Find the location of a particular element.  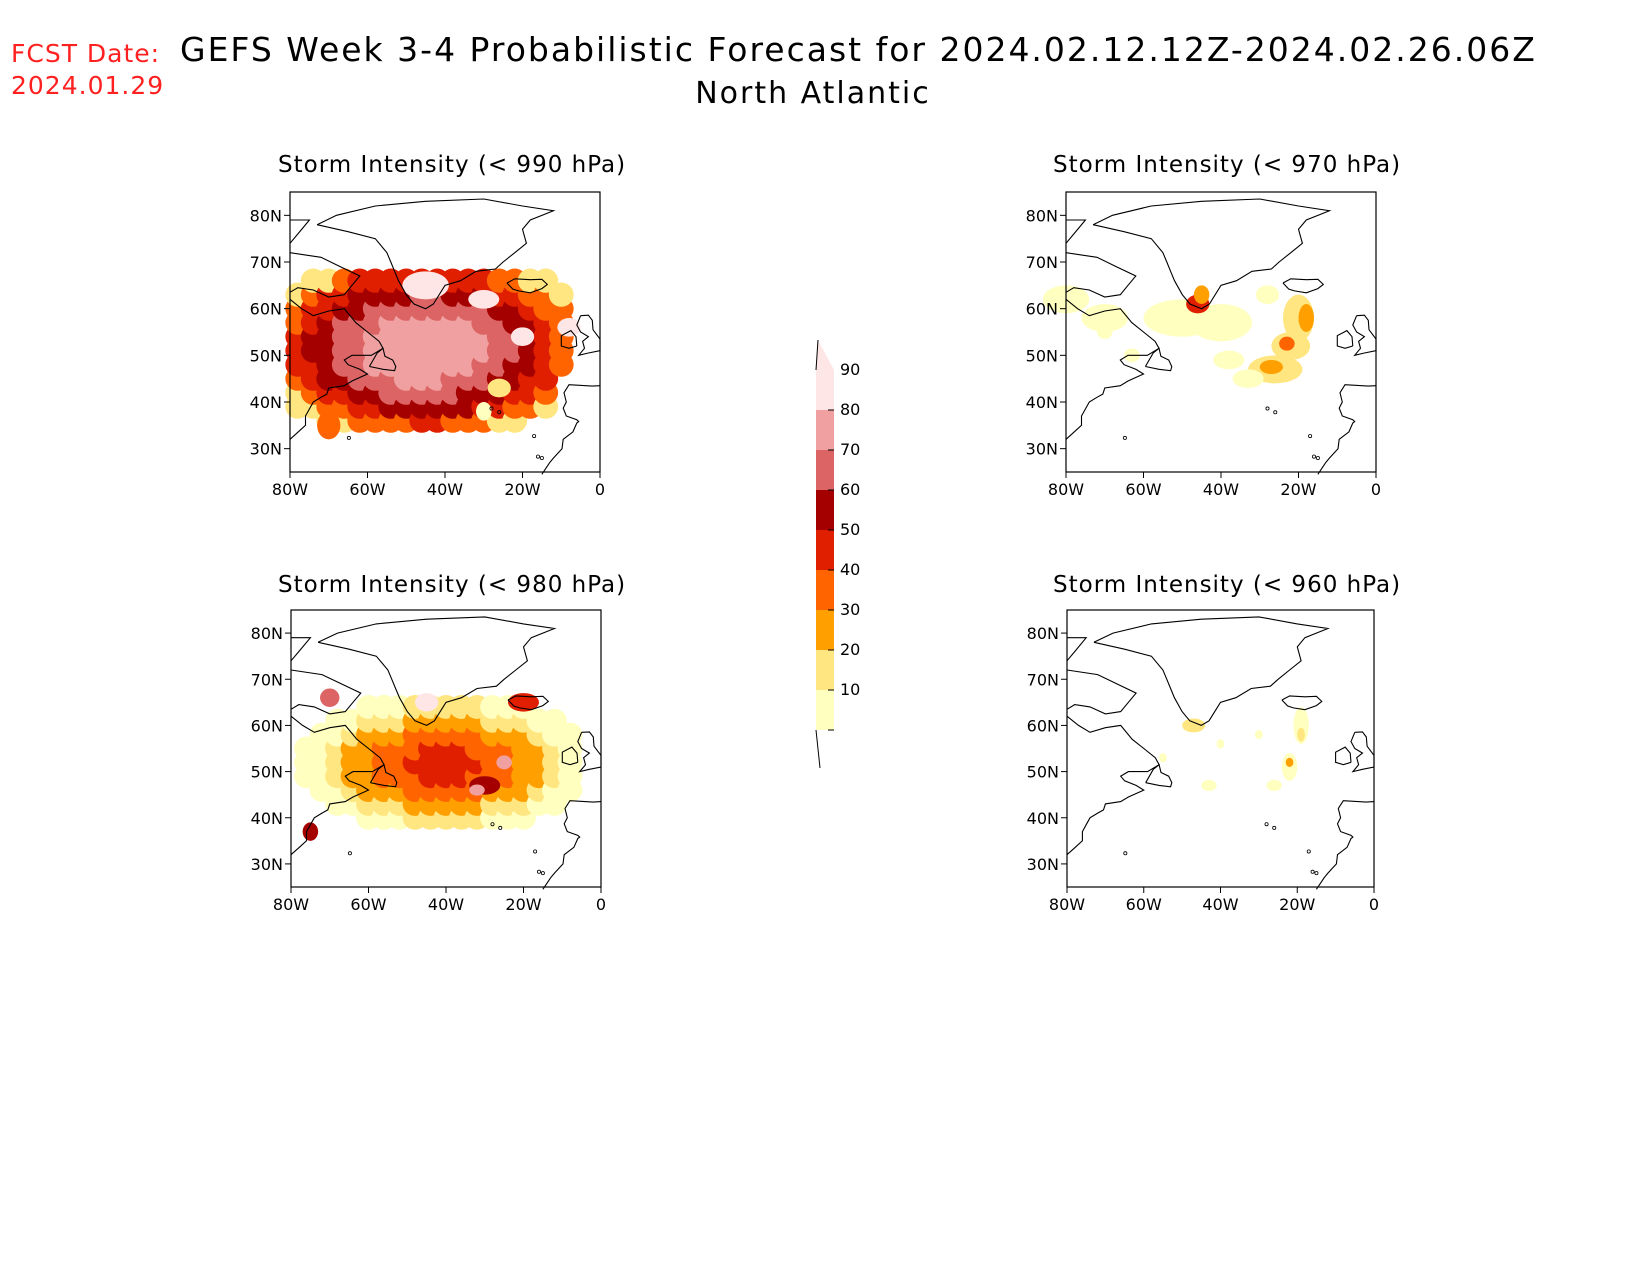

colorbar-label: 60 is located at coordinates (850, 489).